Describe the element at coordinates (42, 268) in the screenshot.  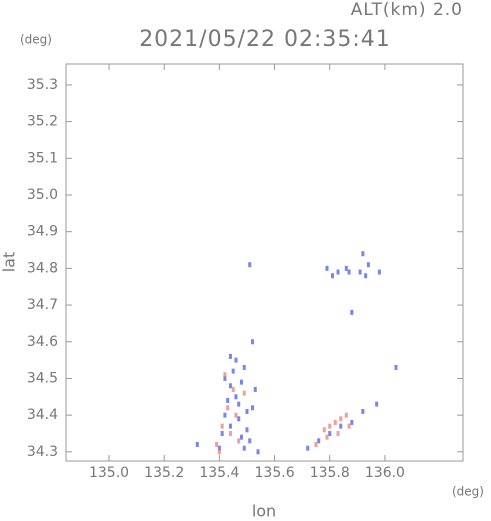
I see `y-tick-label: 34.8` at that location.